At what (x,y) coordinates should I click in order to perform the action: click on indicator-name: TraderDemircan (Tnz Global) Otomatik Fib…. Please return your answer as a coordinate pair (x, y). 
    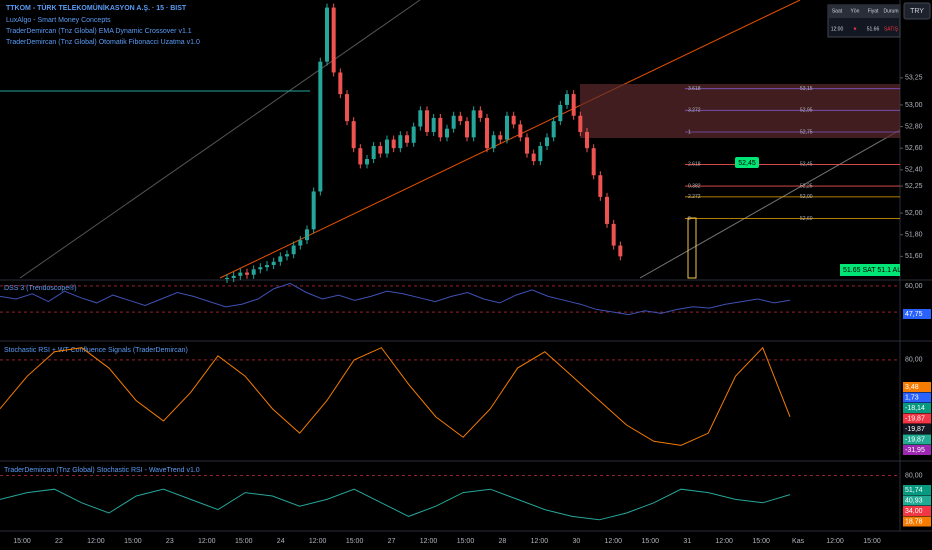
    Looking at the image, I should click on (103, 42).